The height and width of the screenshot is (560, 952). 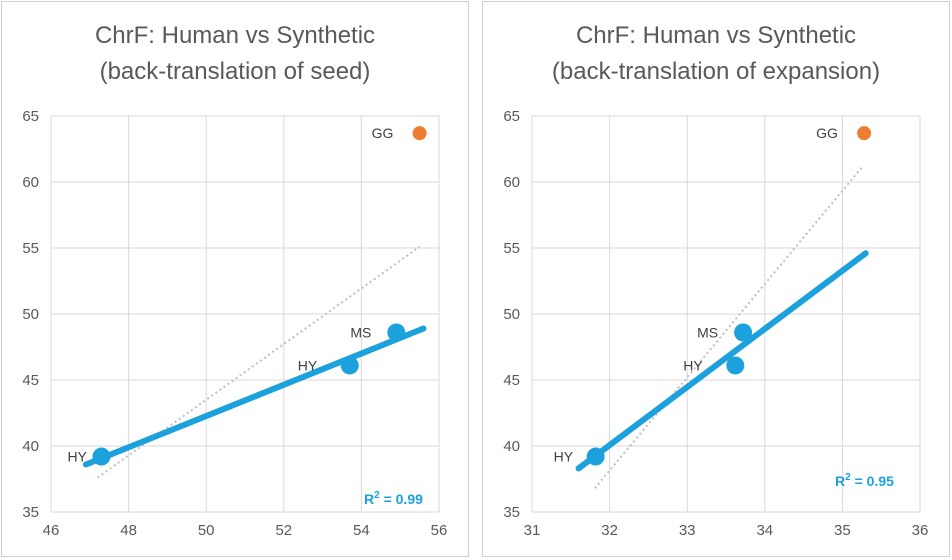 What do you see at coordinates (235, 71) in the screenshot?
I see `chart-title-line2: (back-translation of seed)` at bounding box center [235, 71].